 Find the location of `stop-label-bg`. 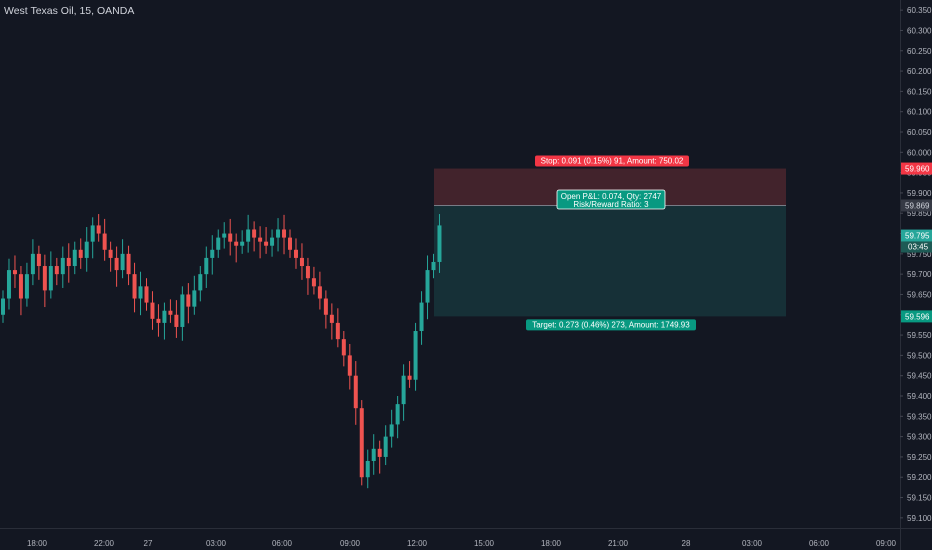

stop-label-bg is located at coordinates (612, 161).